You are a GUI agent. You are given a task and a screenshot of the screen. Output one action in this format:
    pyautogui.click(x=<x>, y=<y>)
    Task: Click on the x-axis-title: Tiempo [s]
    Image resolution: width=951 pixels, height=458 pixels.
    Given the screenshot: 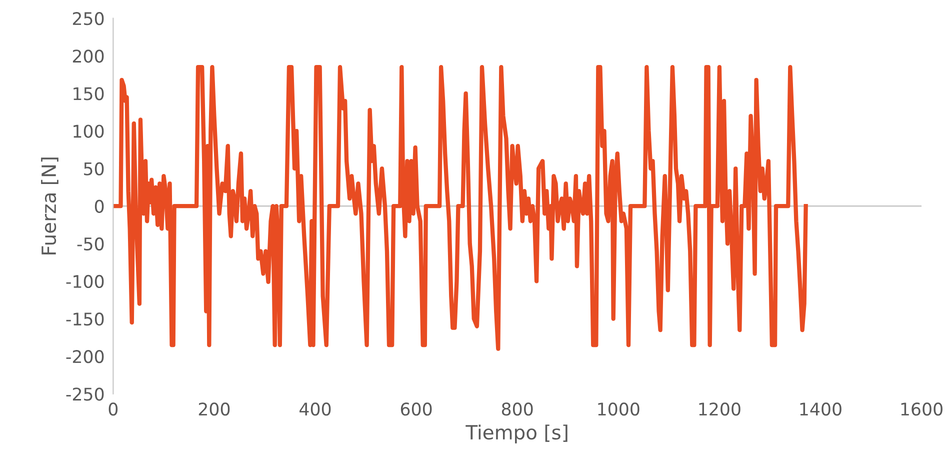 What is the action you would take?
    pyautogui.click(x=517, y=434)
    